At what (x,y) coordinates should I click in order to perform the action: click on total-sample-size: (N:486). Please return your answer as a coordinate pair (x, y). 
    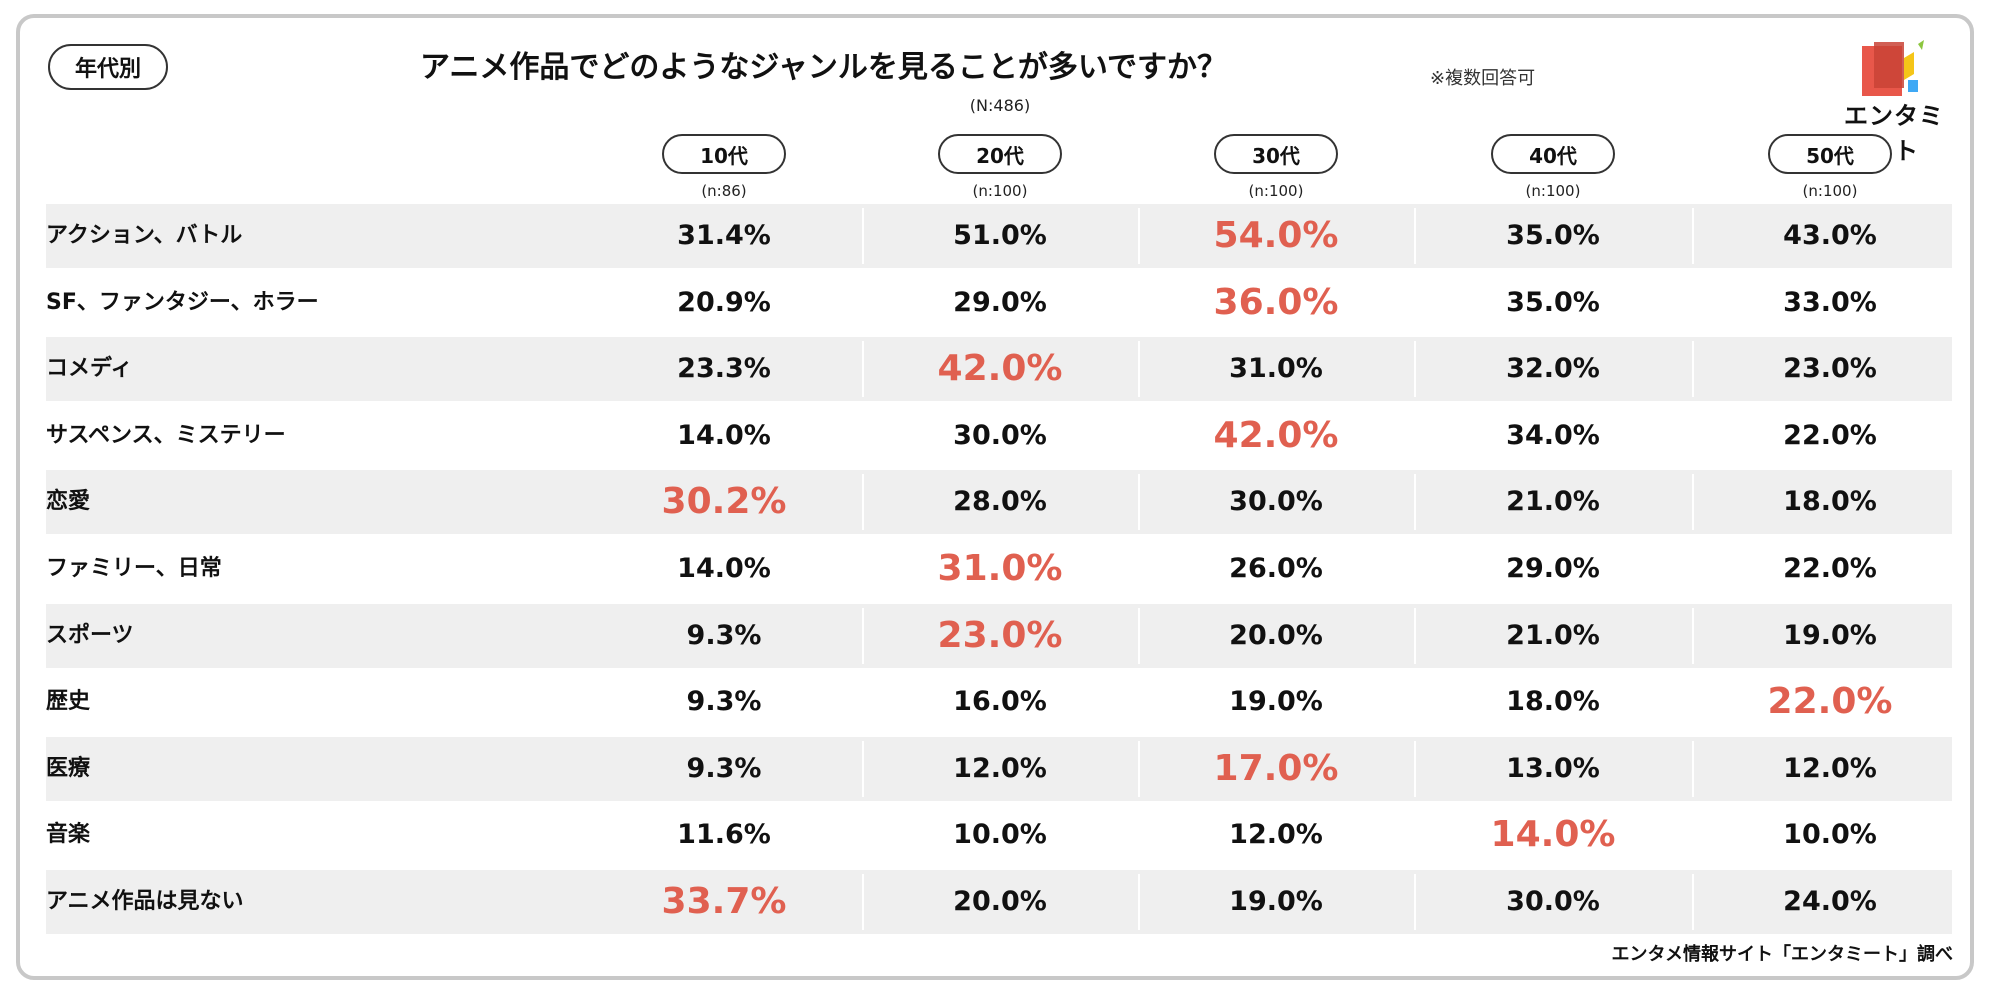
    Looking at the image, I should click on (1000, 105).